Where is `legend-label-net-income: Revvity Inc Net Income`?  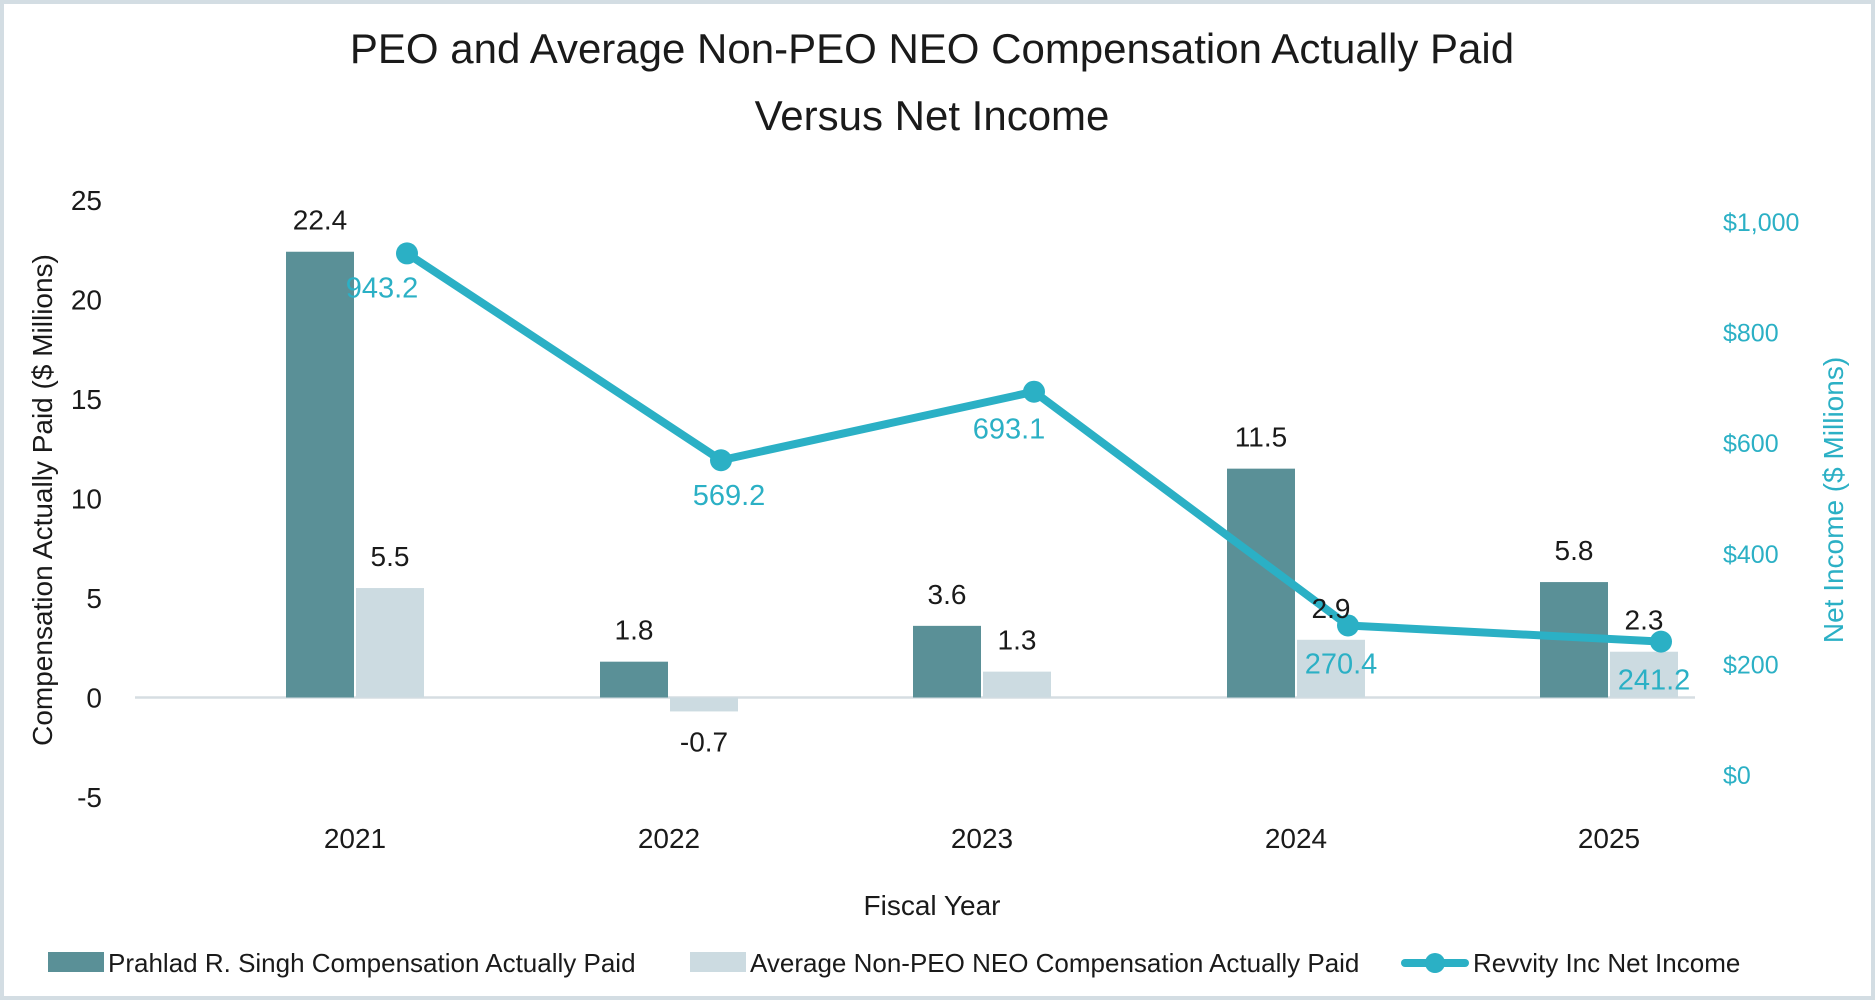 legend-label-net-income: Revvity Inc Net Income is located at coordinates (1606, 963).